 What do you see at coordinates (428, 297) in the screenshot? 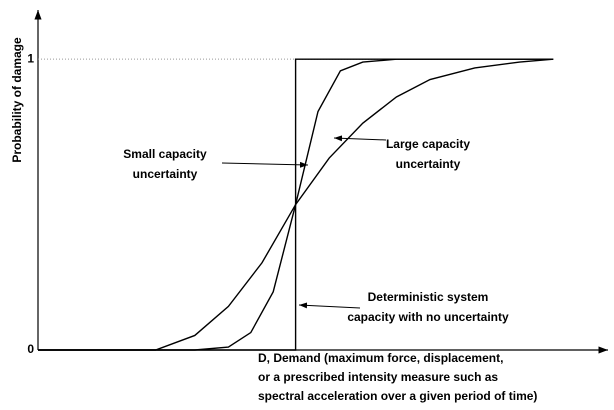
I see `annotation: Deterministic system` at bounding box center [428, 297].